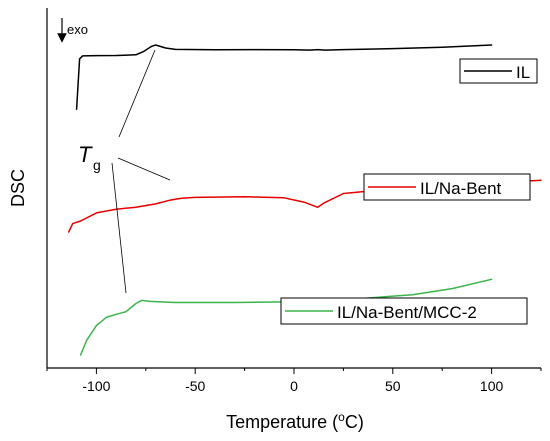 The image size is (550, 441). Describe the element at coordinates (18, 188) in the screenshot. I see `y-axis-label: DSC` at that location.